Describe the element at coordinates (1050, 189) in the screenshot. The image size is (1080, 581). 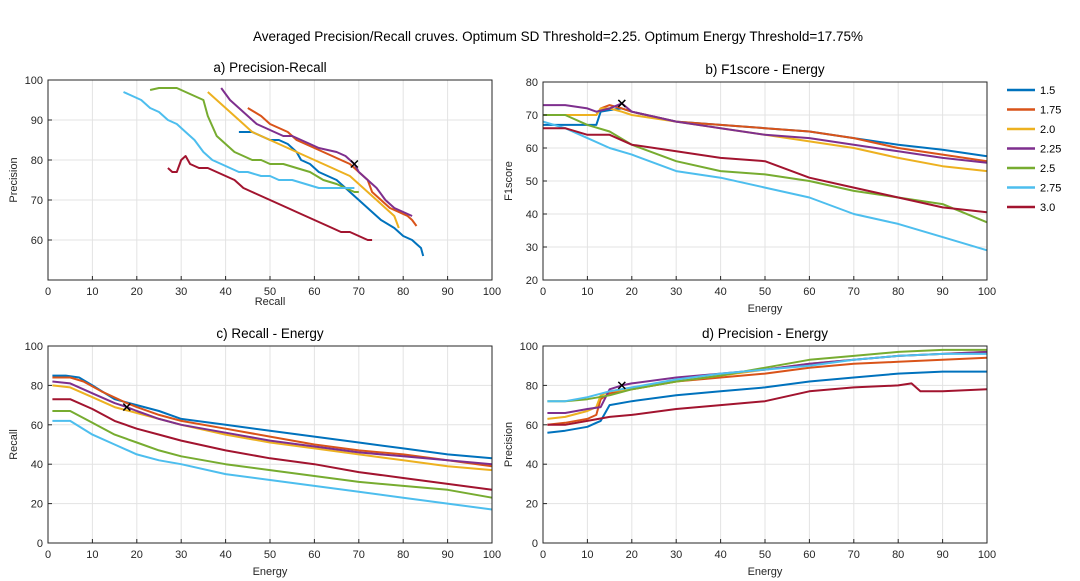
I see `legend-label: 2.75` at that location.